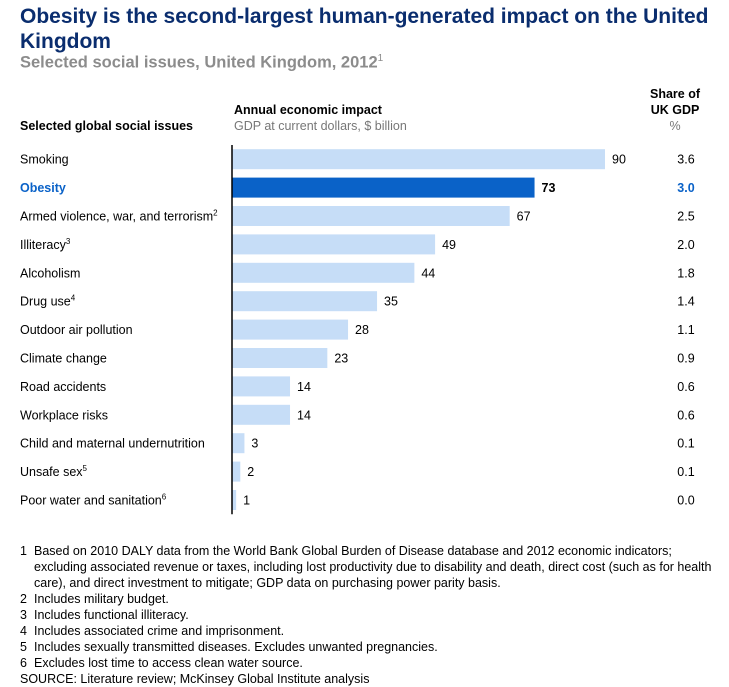 This screenshot has width=729, height=687. Describe the element at coordinates (362, 330) in the screenshot. I see `value-label: 28` at that location.